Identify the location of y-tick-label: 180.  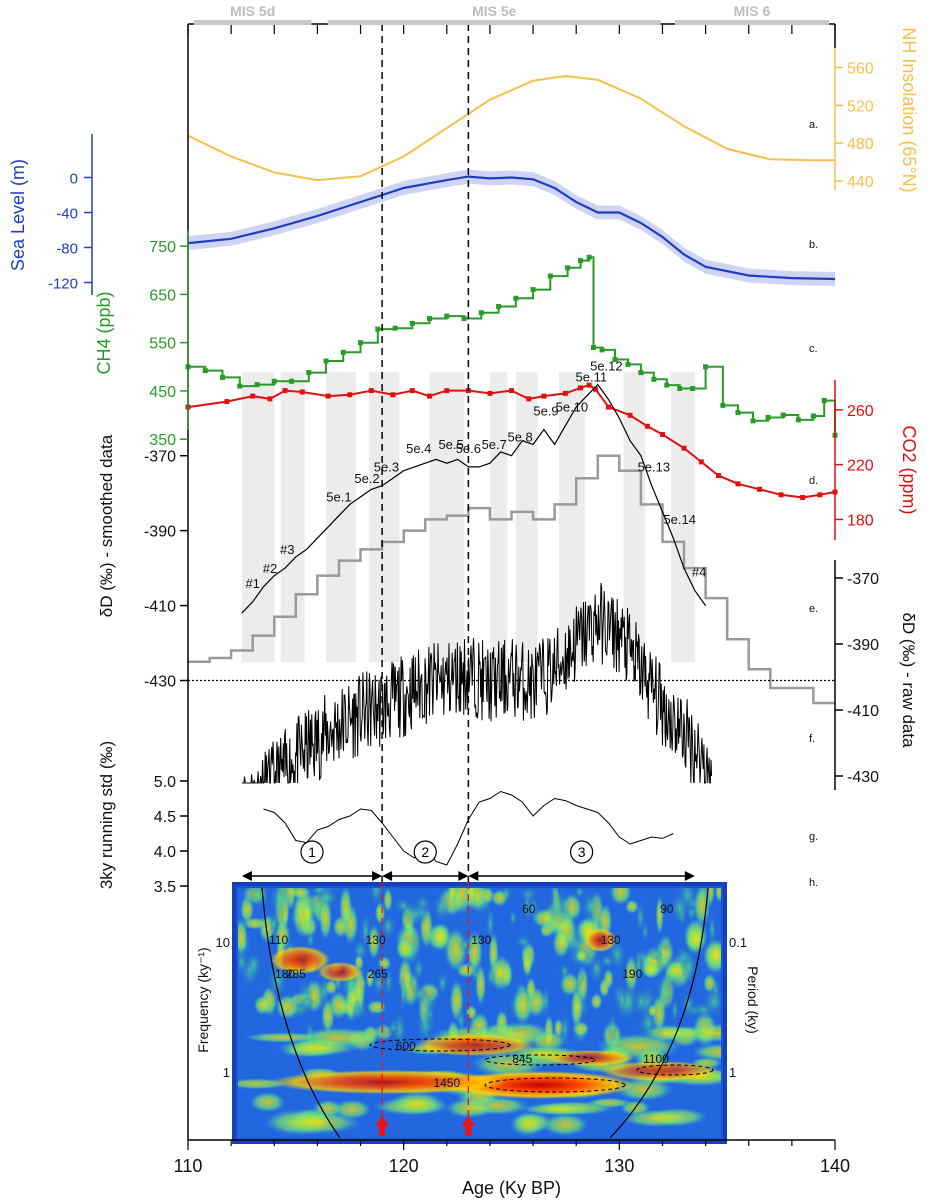
(860, 520).